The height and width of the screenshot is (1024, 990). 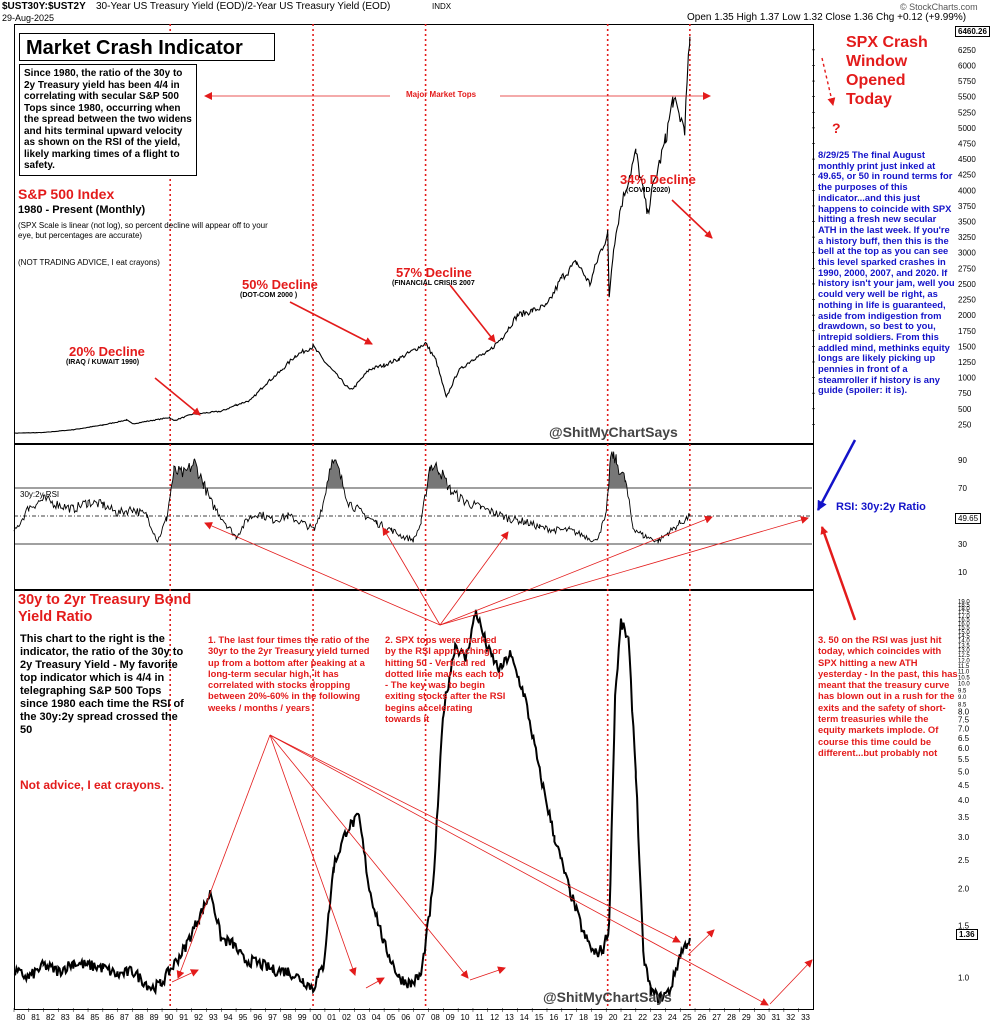 I want to click on x-tick-label: 95, so click(x=242, y=1017).